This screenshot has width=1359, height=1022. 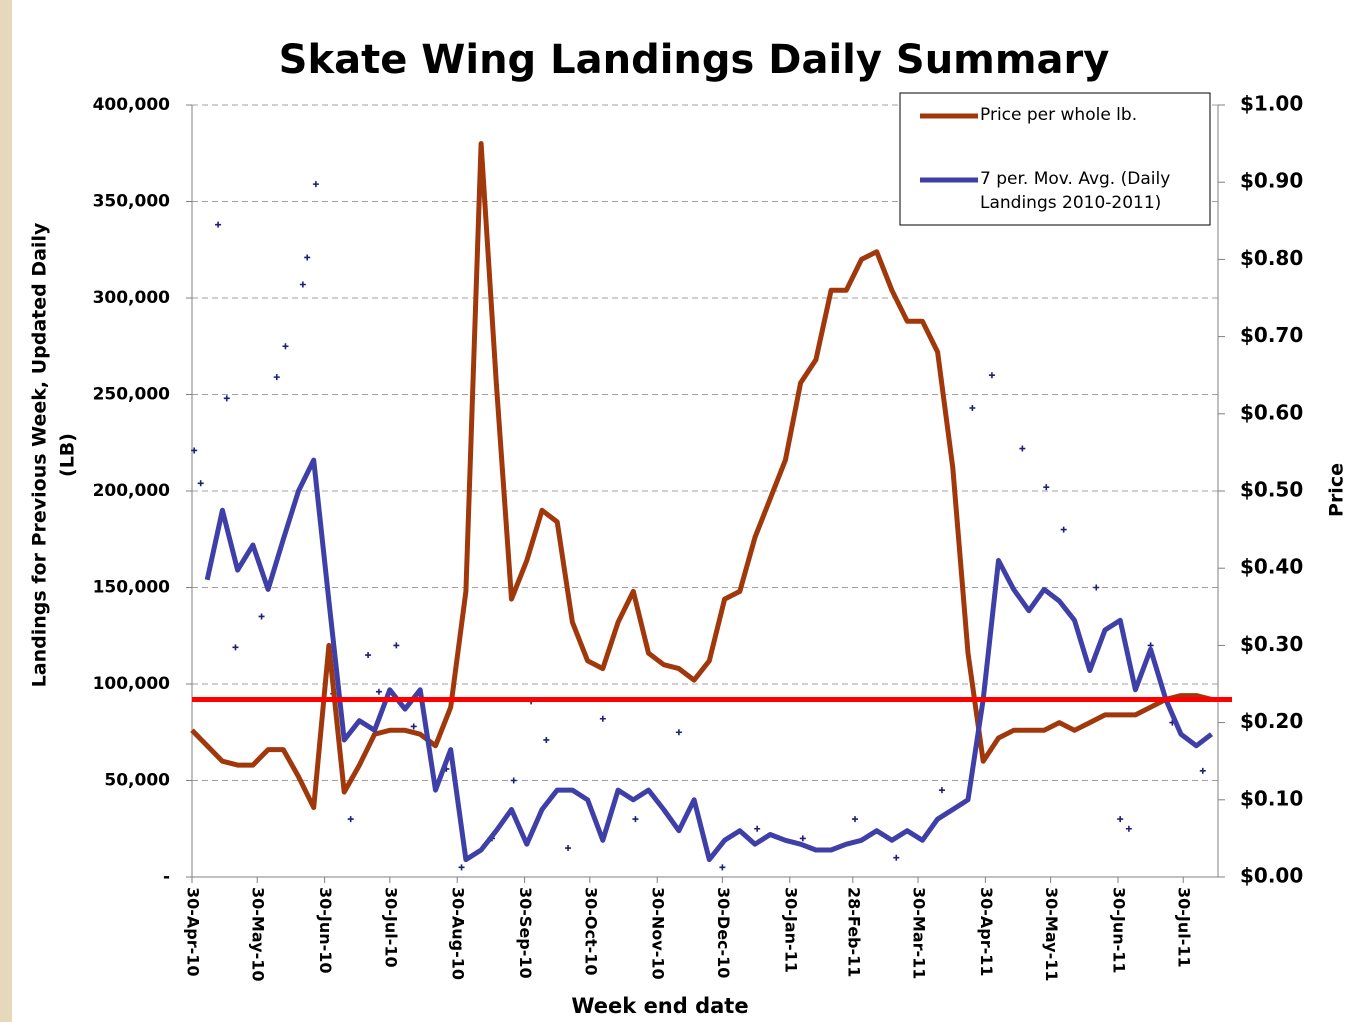 What do you see at coordinates (986, 932) in the screenshot?
I see `x-tick-label: 30-Apr-11` at bounding box center [986, 932].